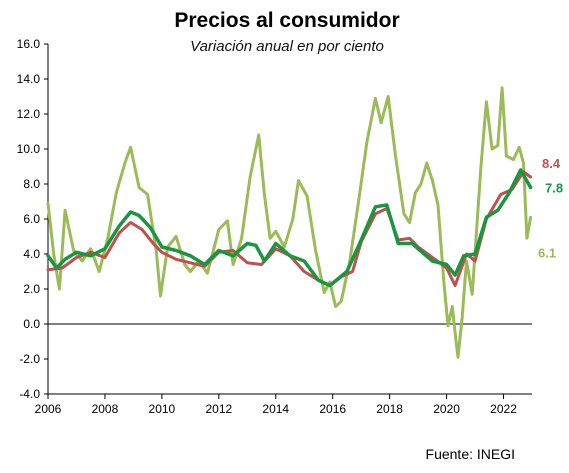  Describe the element at coordinates (551, 163) in the screenshot. I see `headline-end-label: 8.4` at that location.